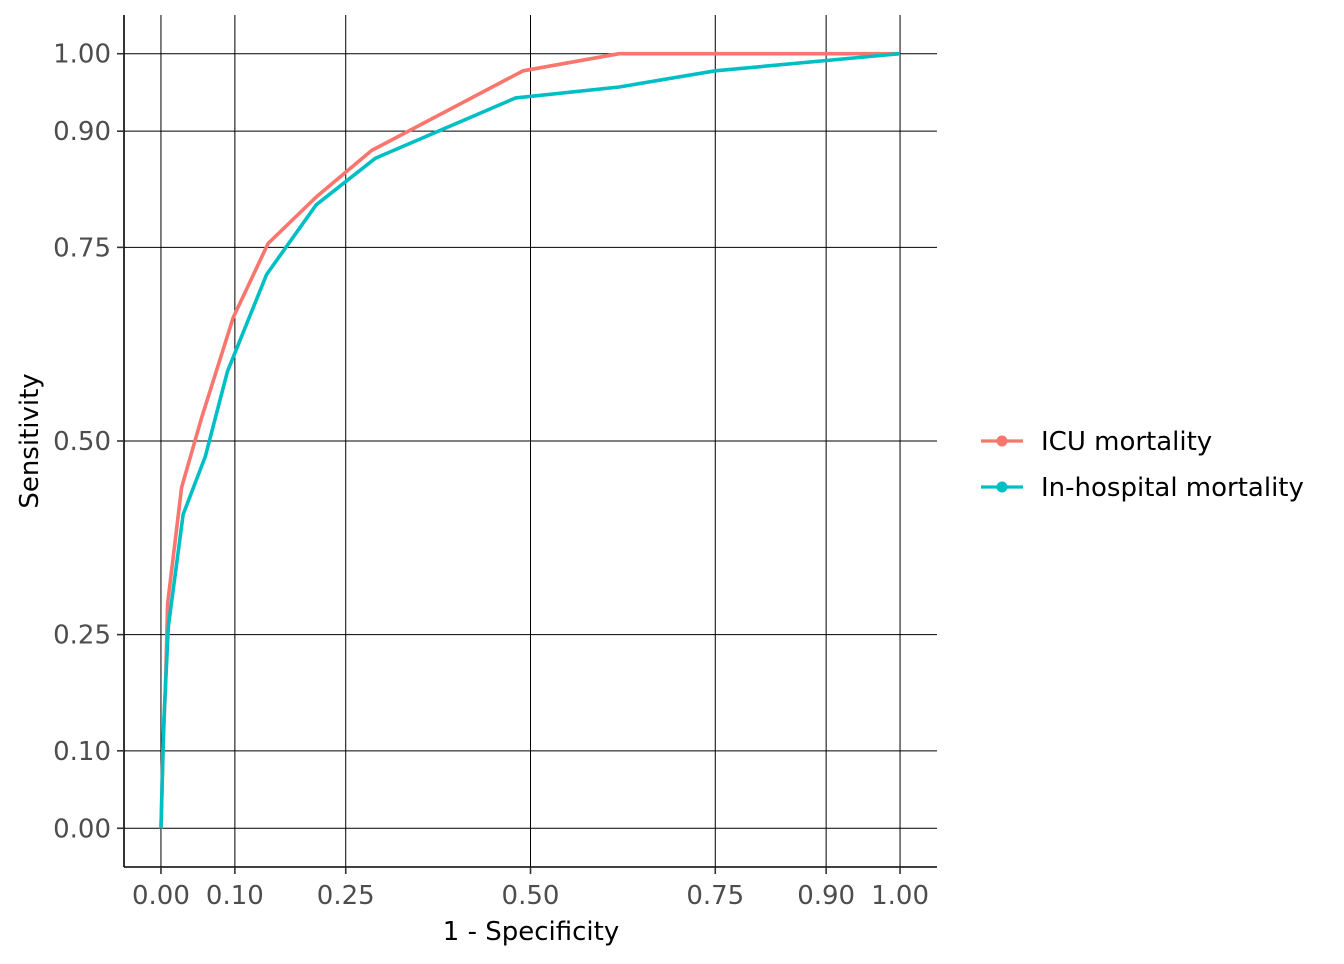 Image resolution: width=1344 pixels, height=964 pixels. What do you see at coordinates (82, 132) in the screenshot?
I see `y-tick-label-5: 0.90` at bounding box center [82, 132].